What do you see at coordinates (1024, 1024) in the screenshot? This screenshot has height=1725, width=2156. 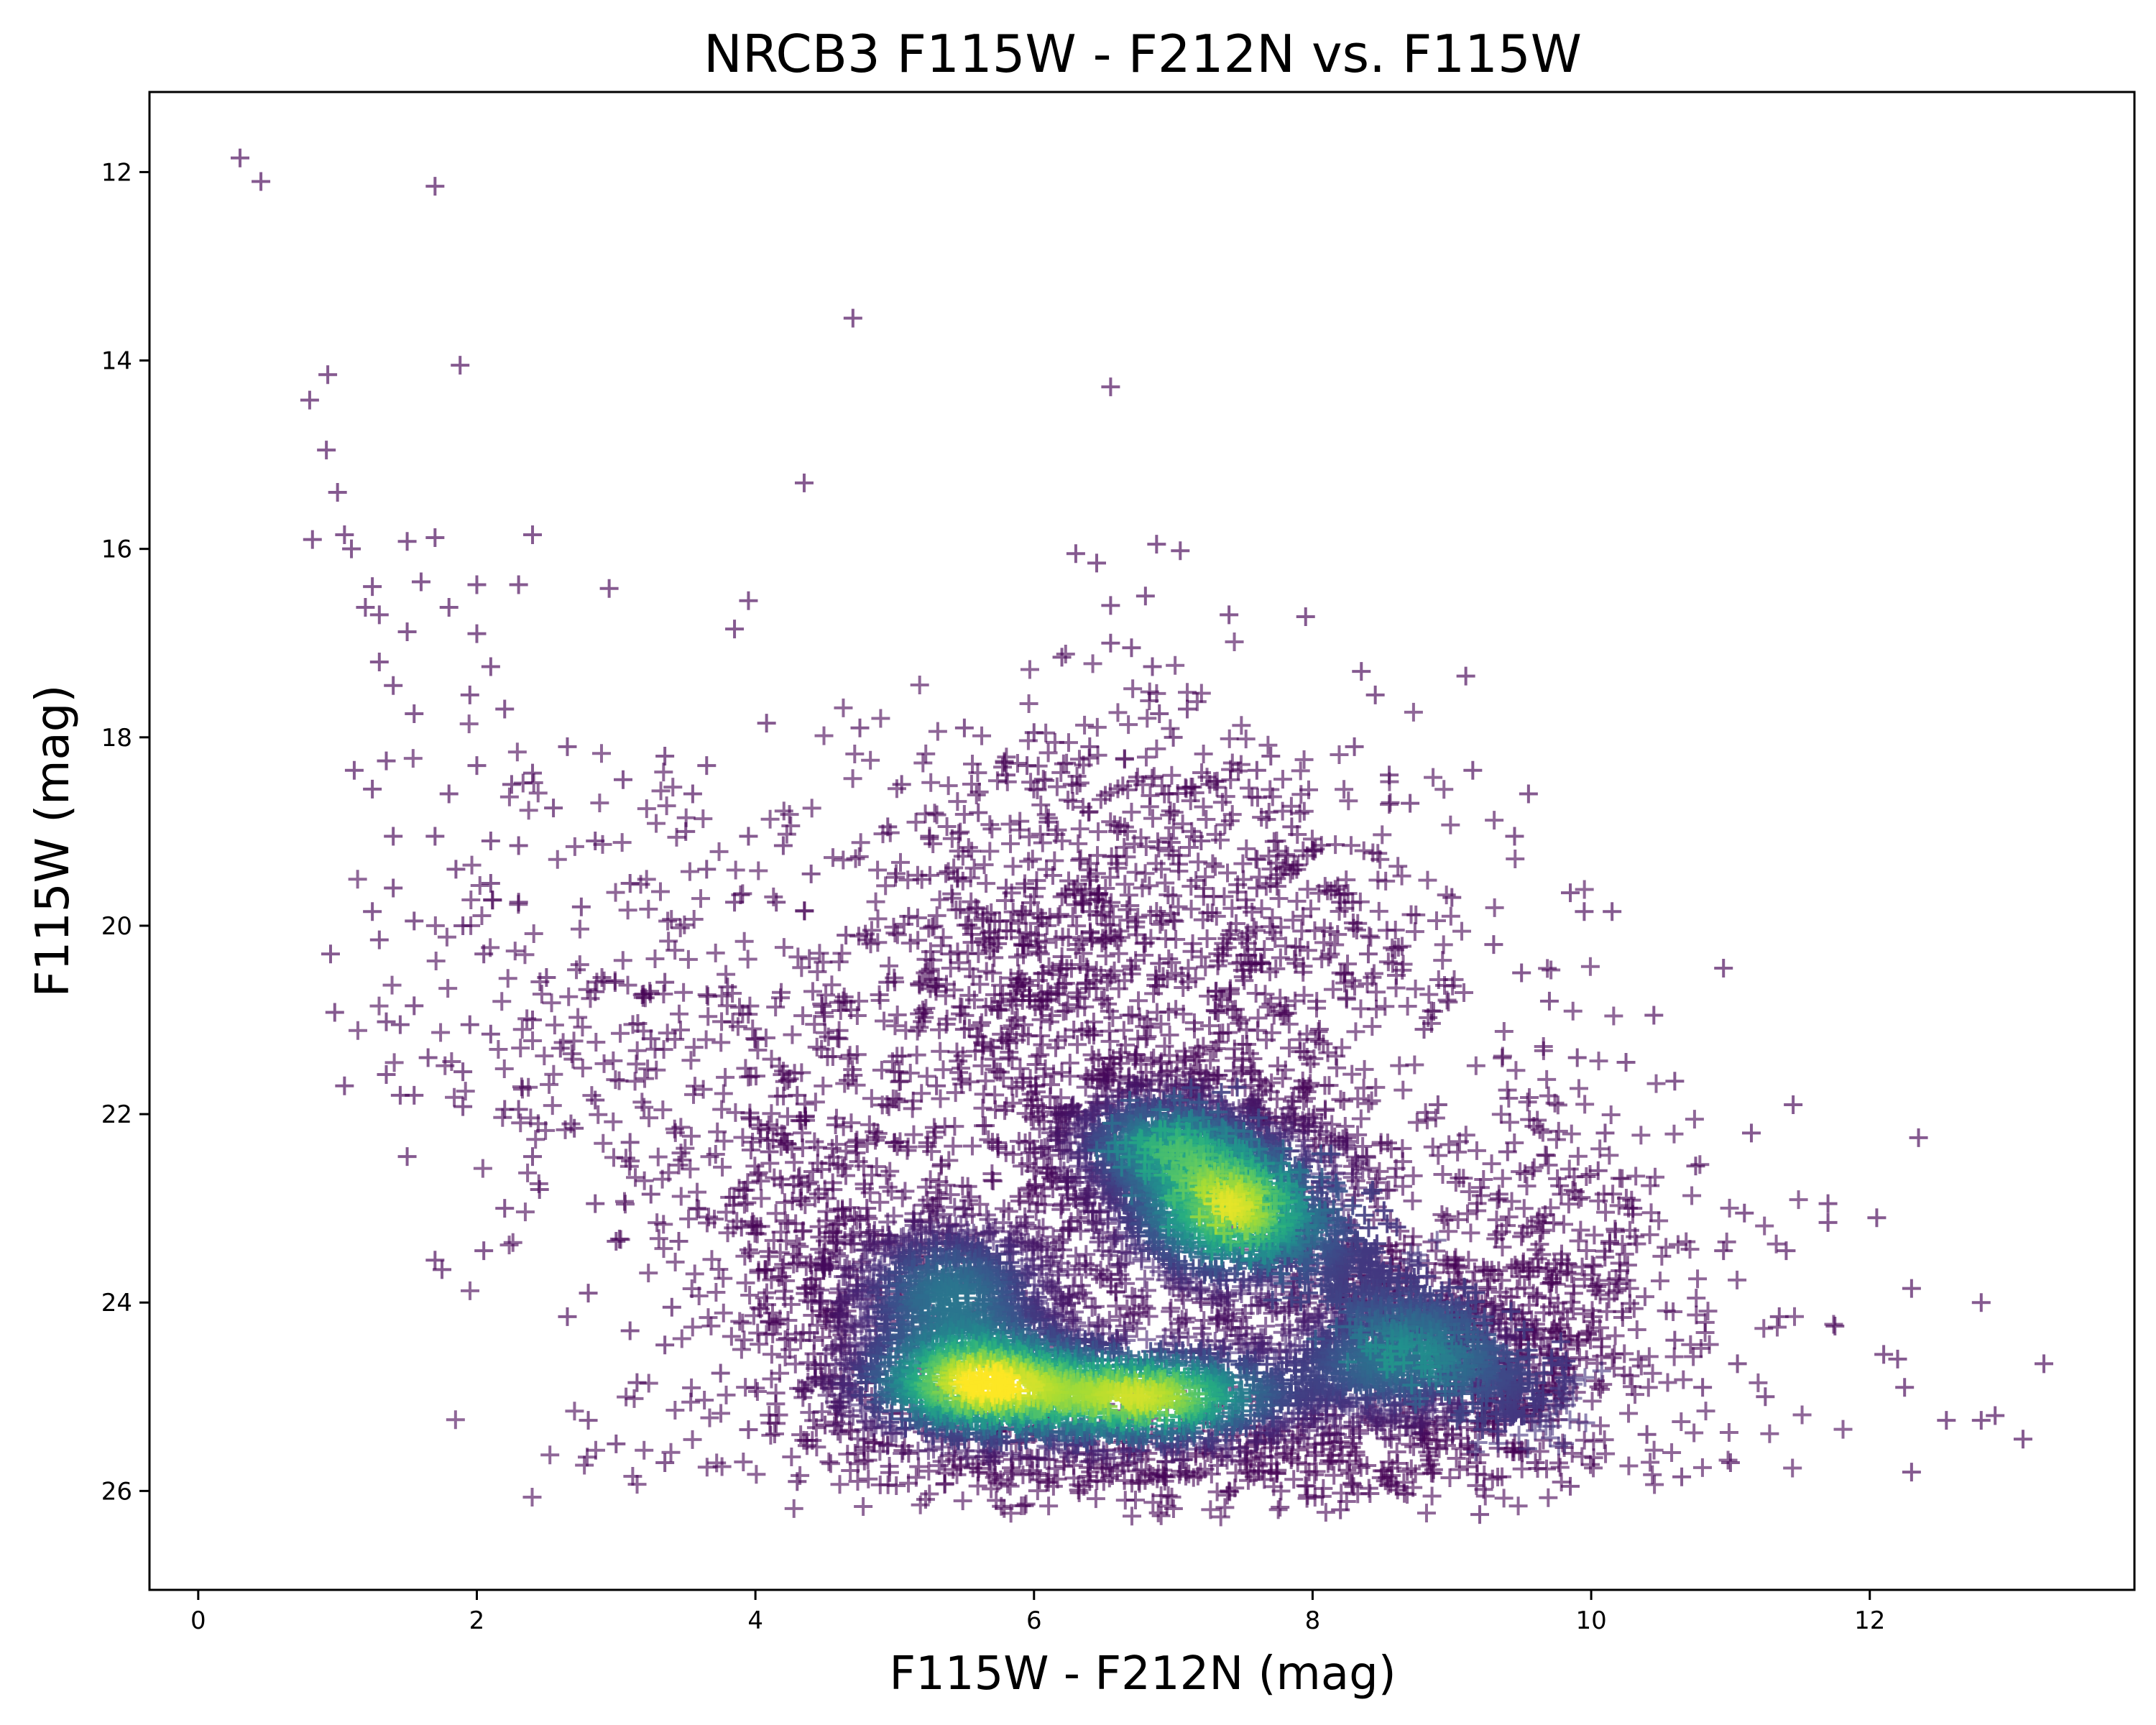 I see `data-point-h254` at bounding box center [1024, 1024].